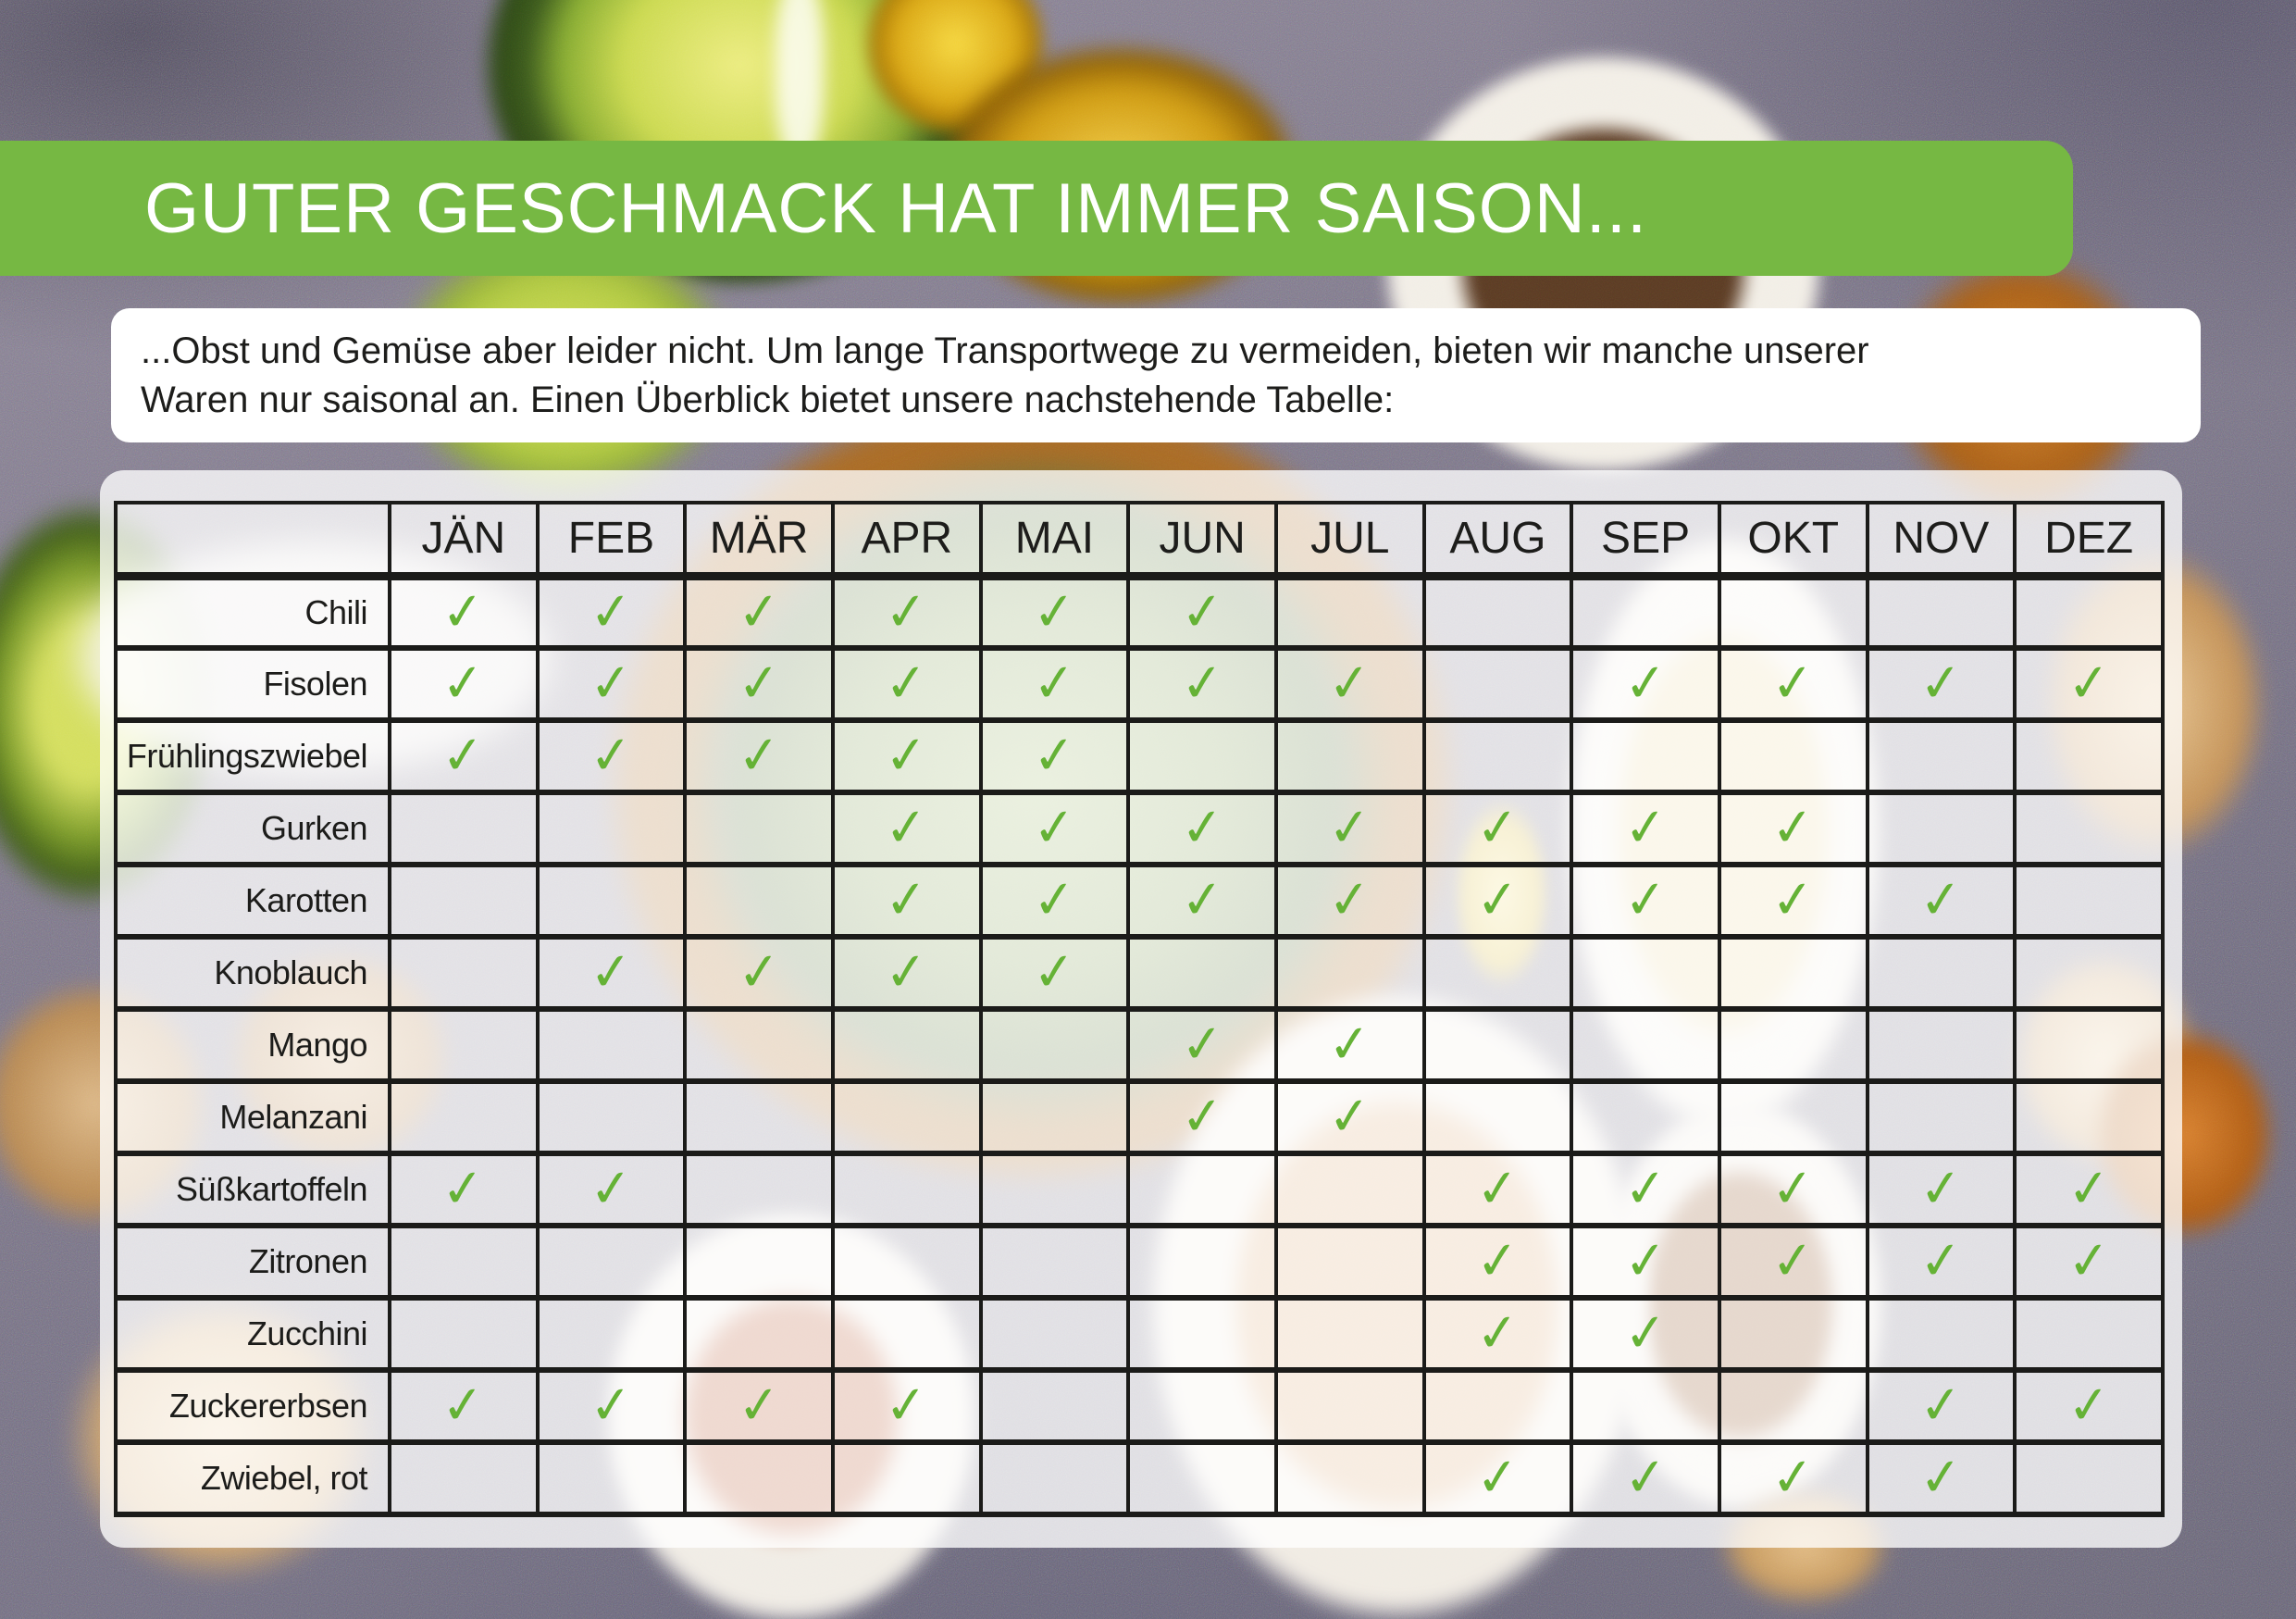 This screenshot has height=1619, width=2296. I want to click on row-label: Zuckererbsen, so click(252, 1407).